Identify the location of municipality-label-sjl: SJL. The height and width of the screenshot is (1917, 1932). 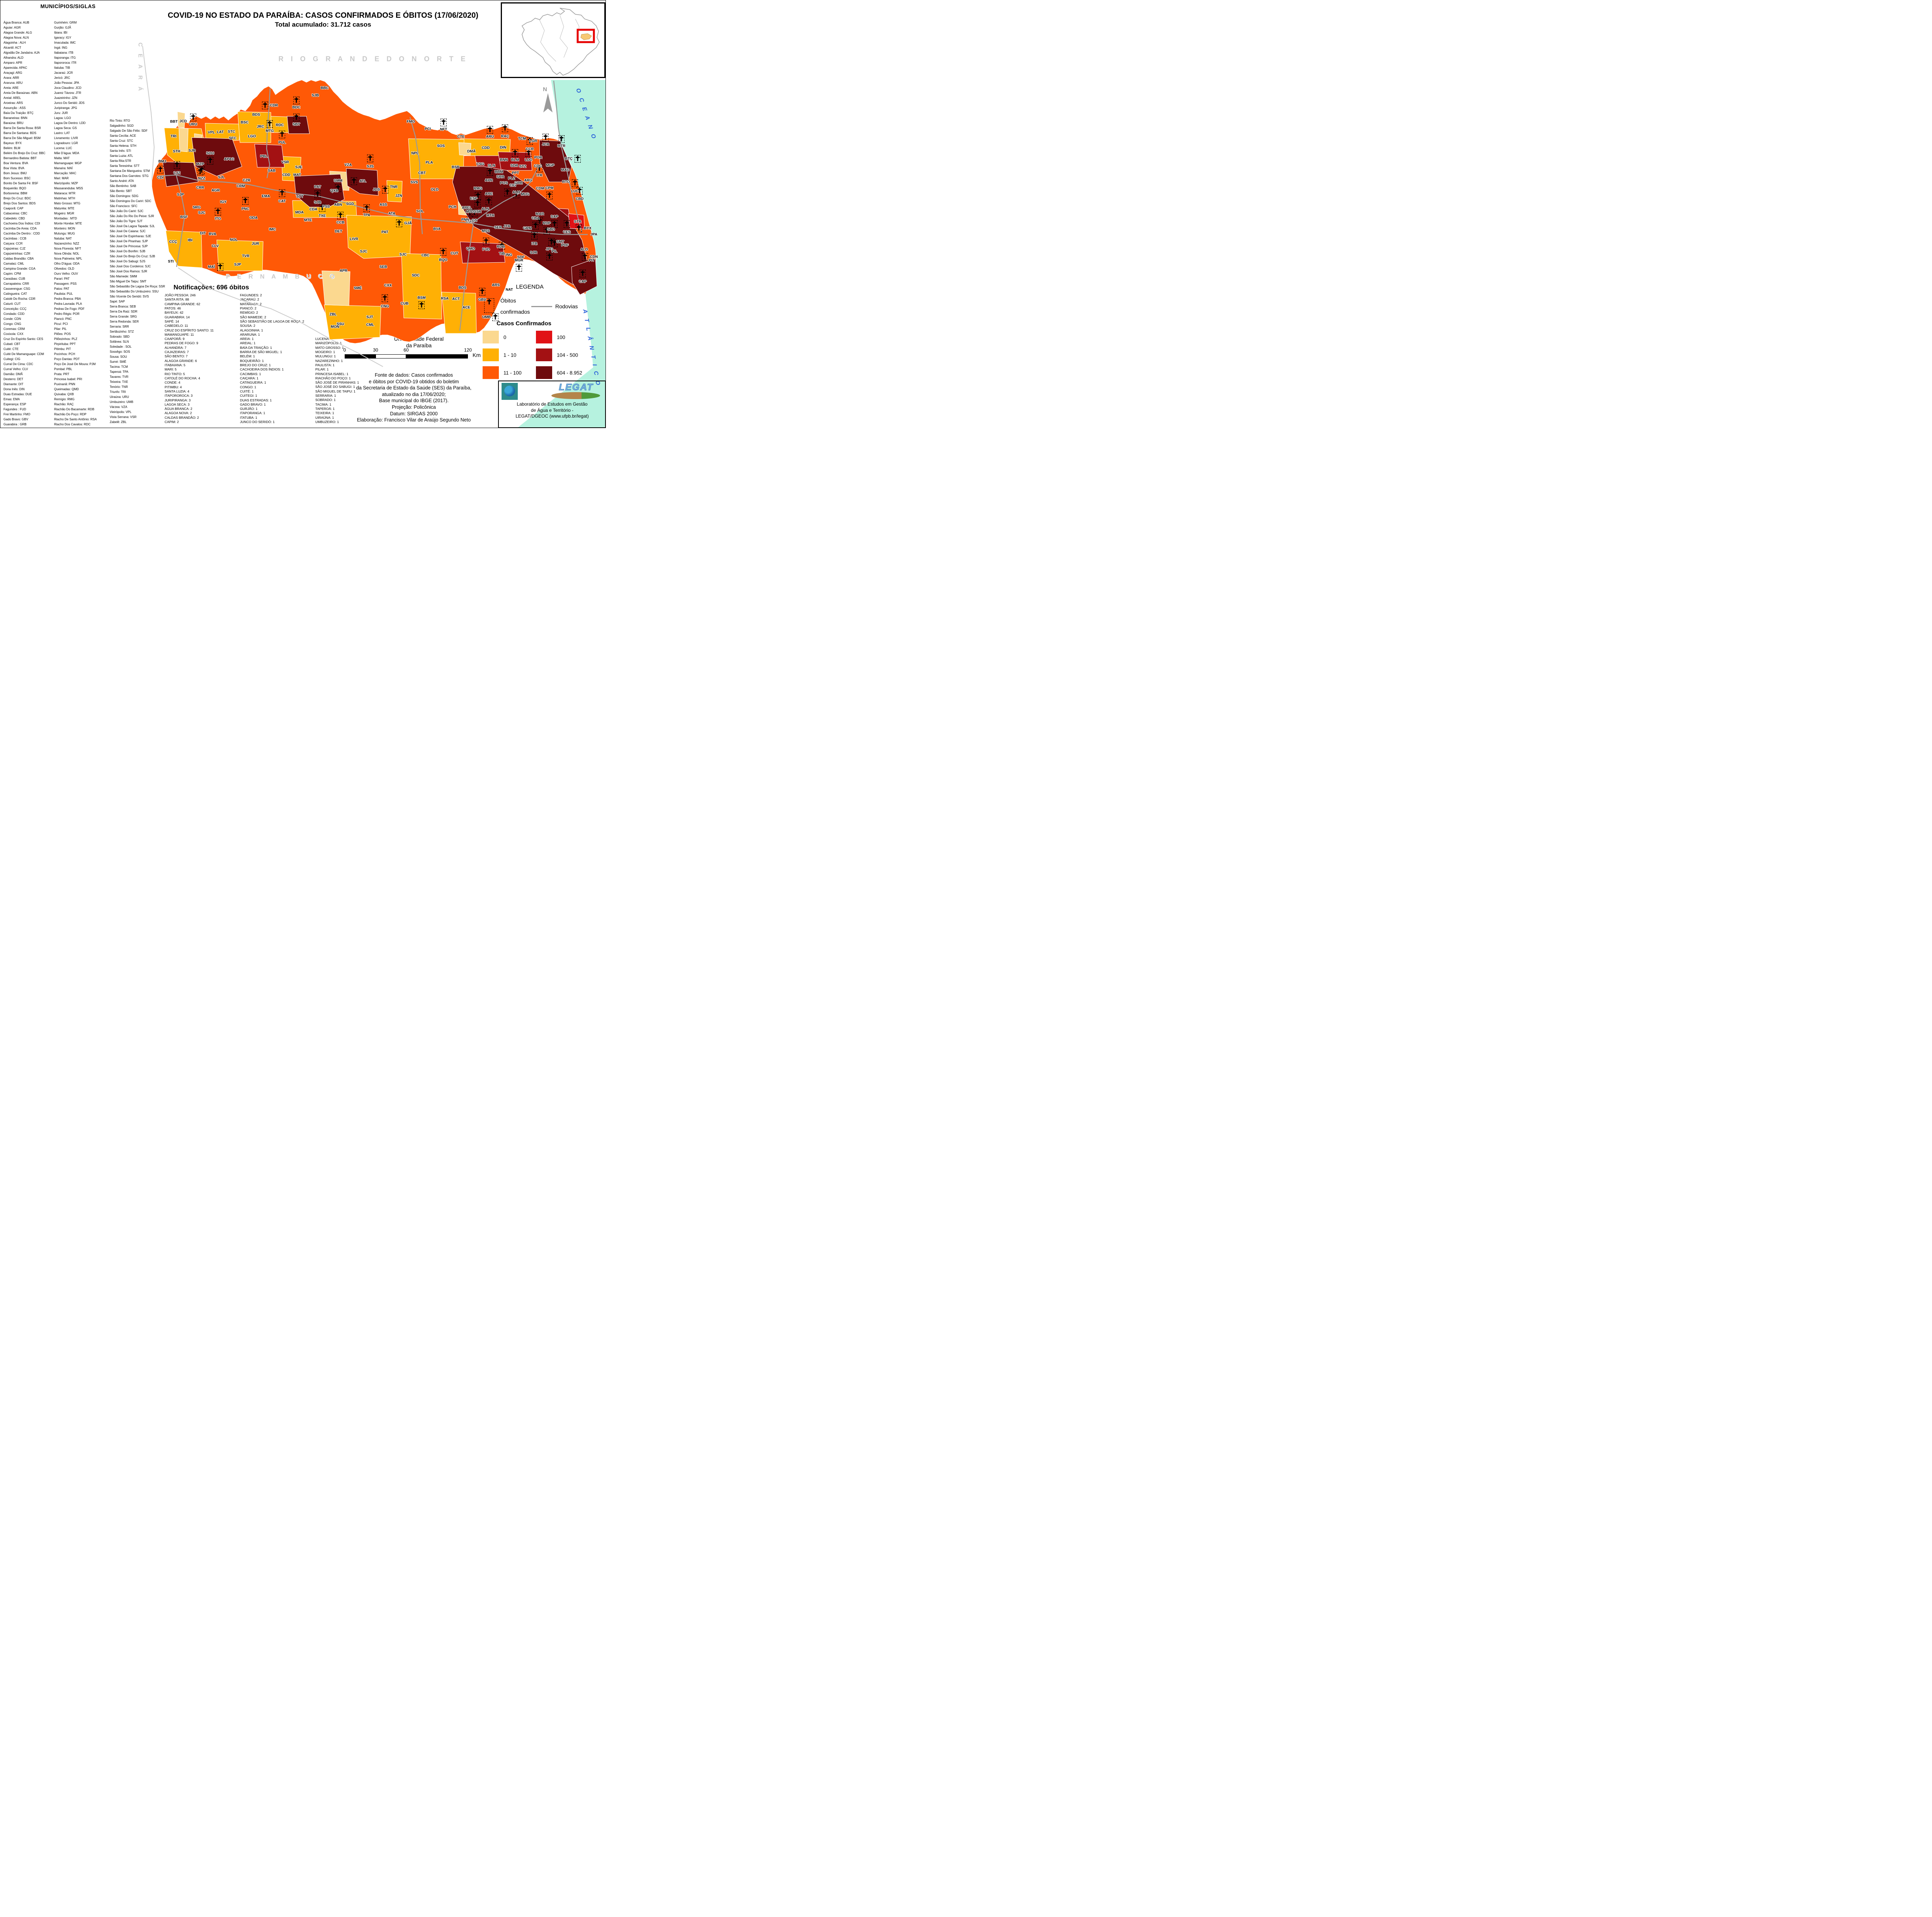
(221, 178).